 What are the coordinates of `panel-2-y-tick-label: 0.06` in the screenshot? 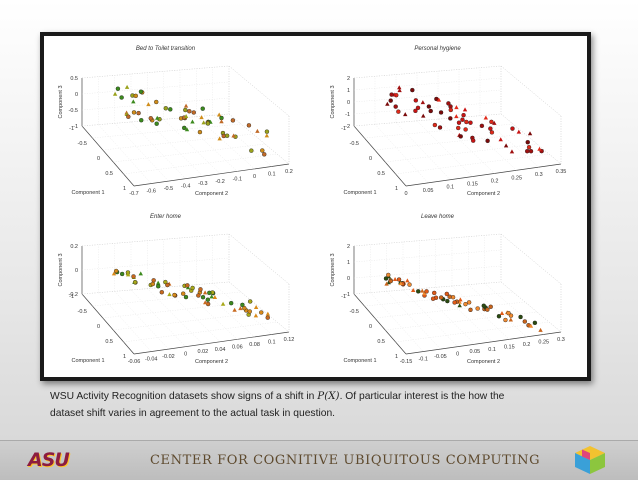 It's located at (237, 347).